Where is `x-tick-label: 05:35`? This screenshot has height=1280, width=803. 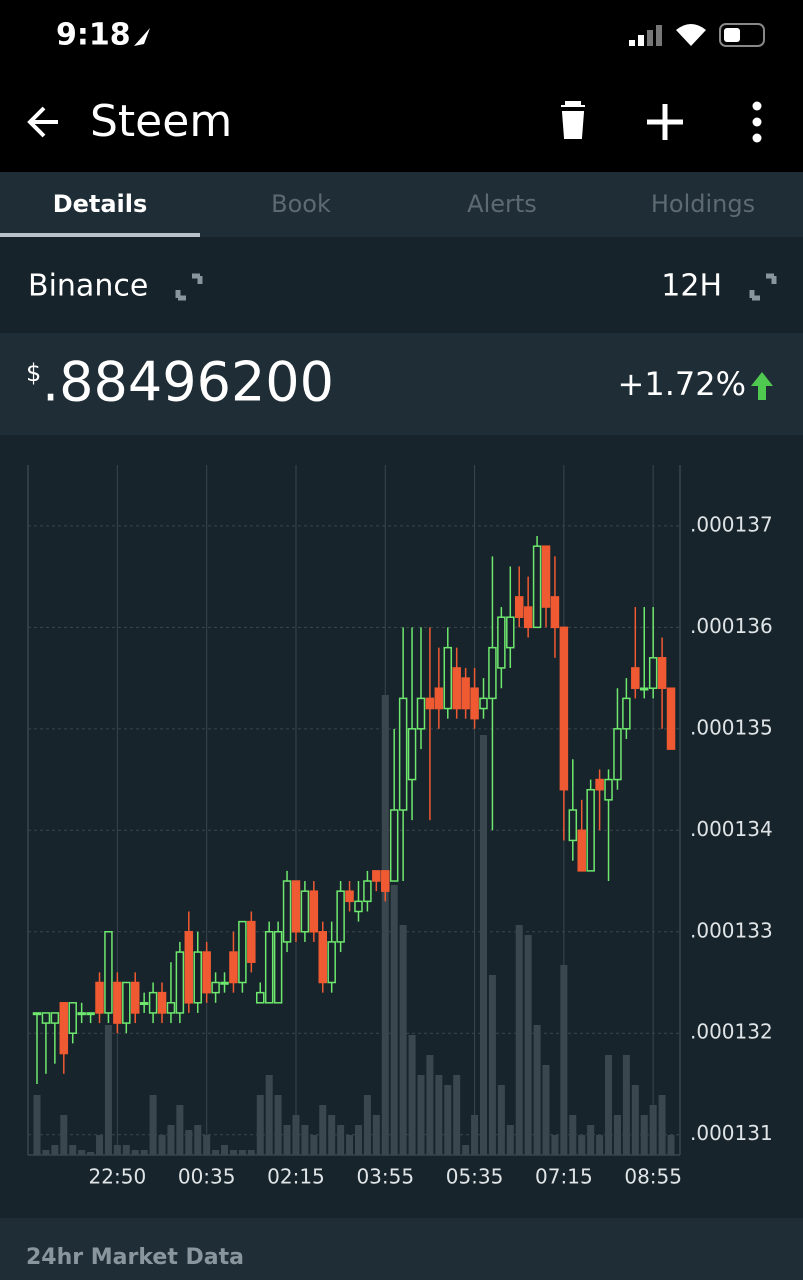 x-tick-label: 05:35 is located at coordinates (475, 1177).